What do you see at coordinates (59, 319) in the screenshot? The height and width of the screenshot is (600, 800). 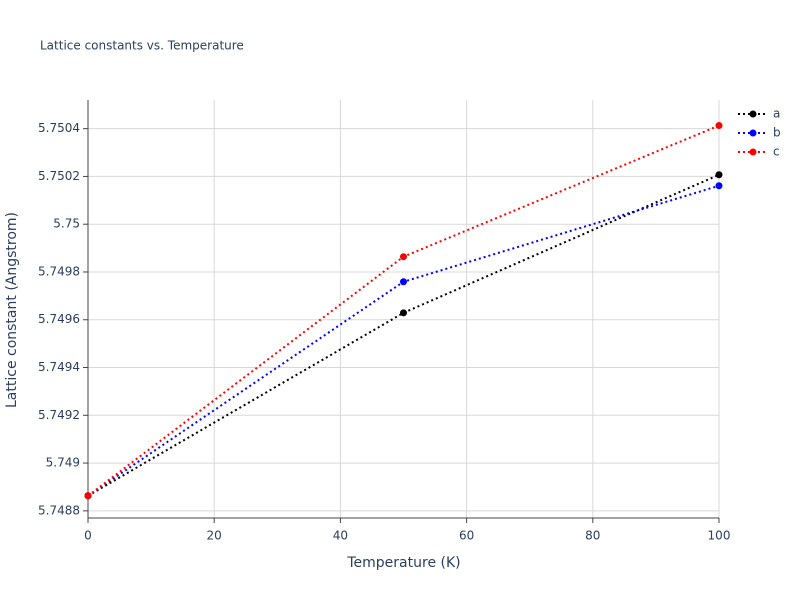 I see `y-tick-label: 5.7496` at bounding box center [59, 319].